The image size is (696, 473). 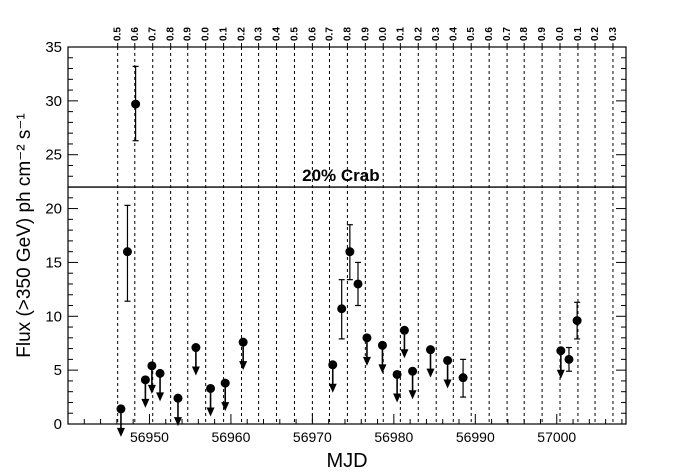 I want to click on x-axis-label: MJD, so click(x=346, y=461).